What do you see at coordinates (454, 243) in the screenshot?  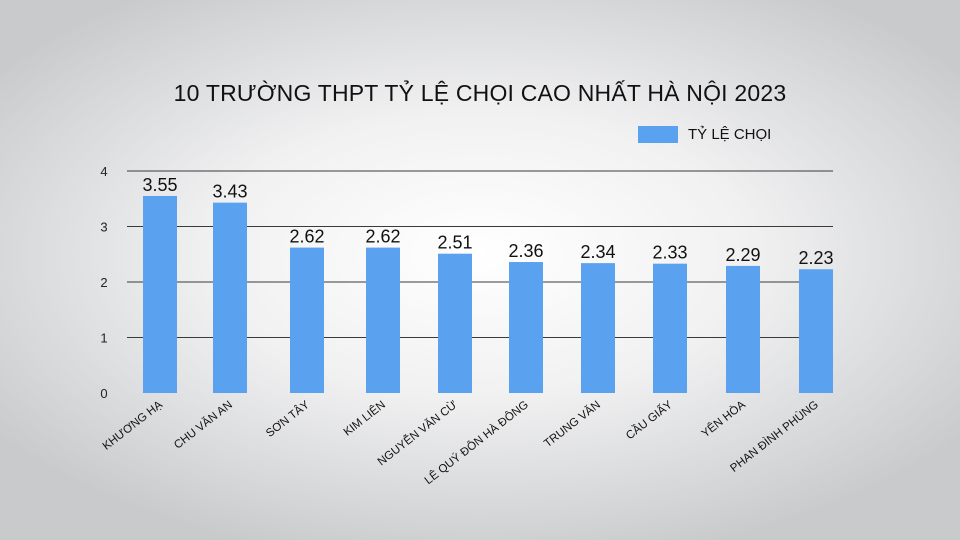 I see `data-label: 2.51` at bounding box center [454, 243].